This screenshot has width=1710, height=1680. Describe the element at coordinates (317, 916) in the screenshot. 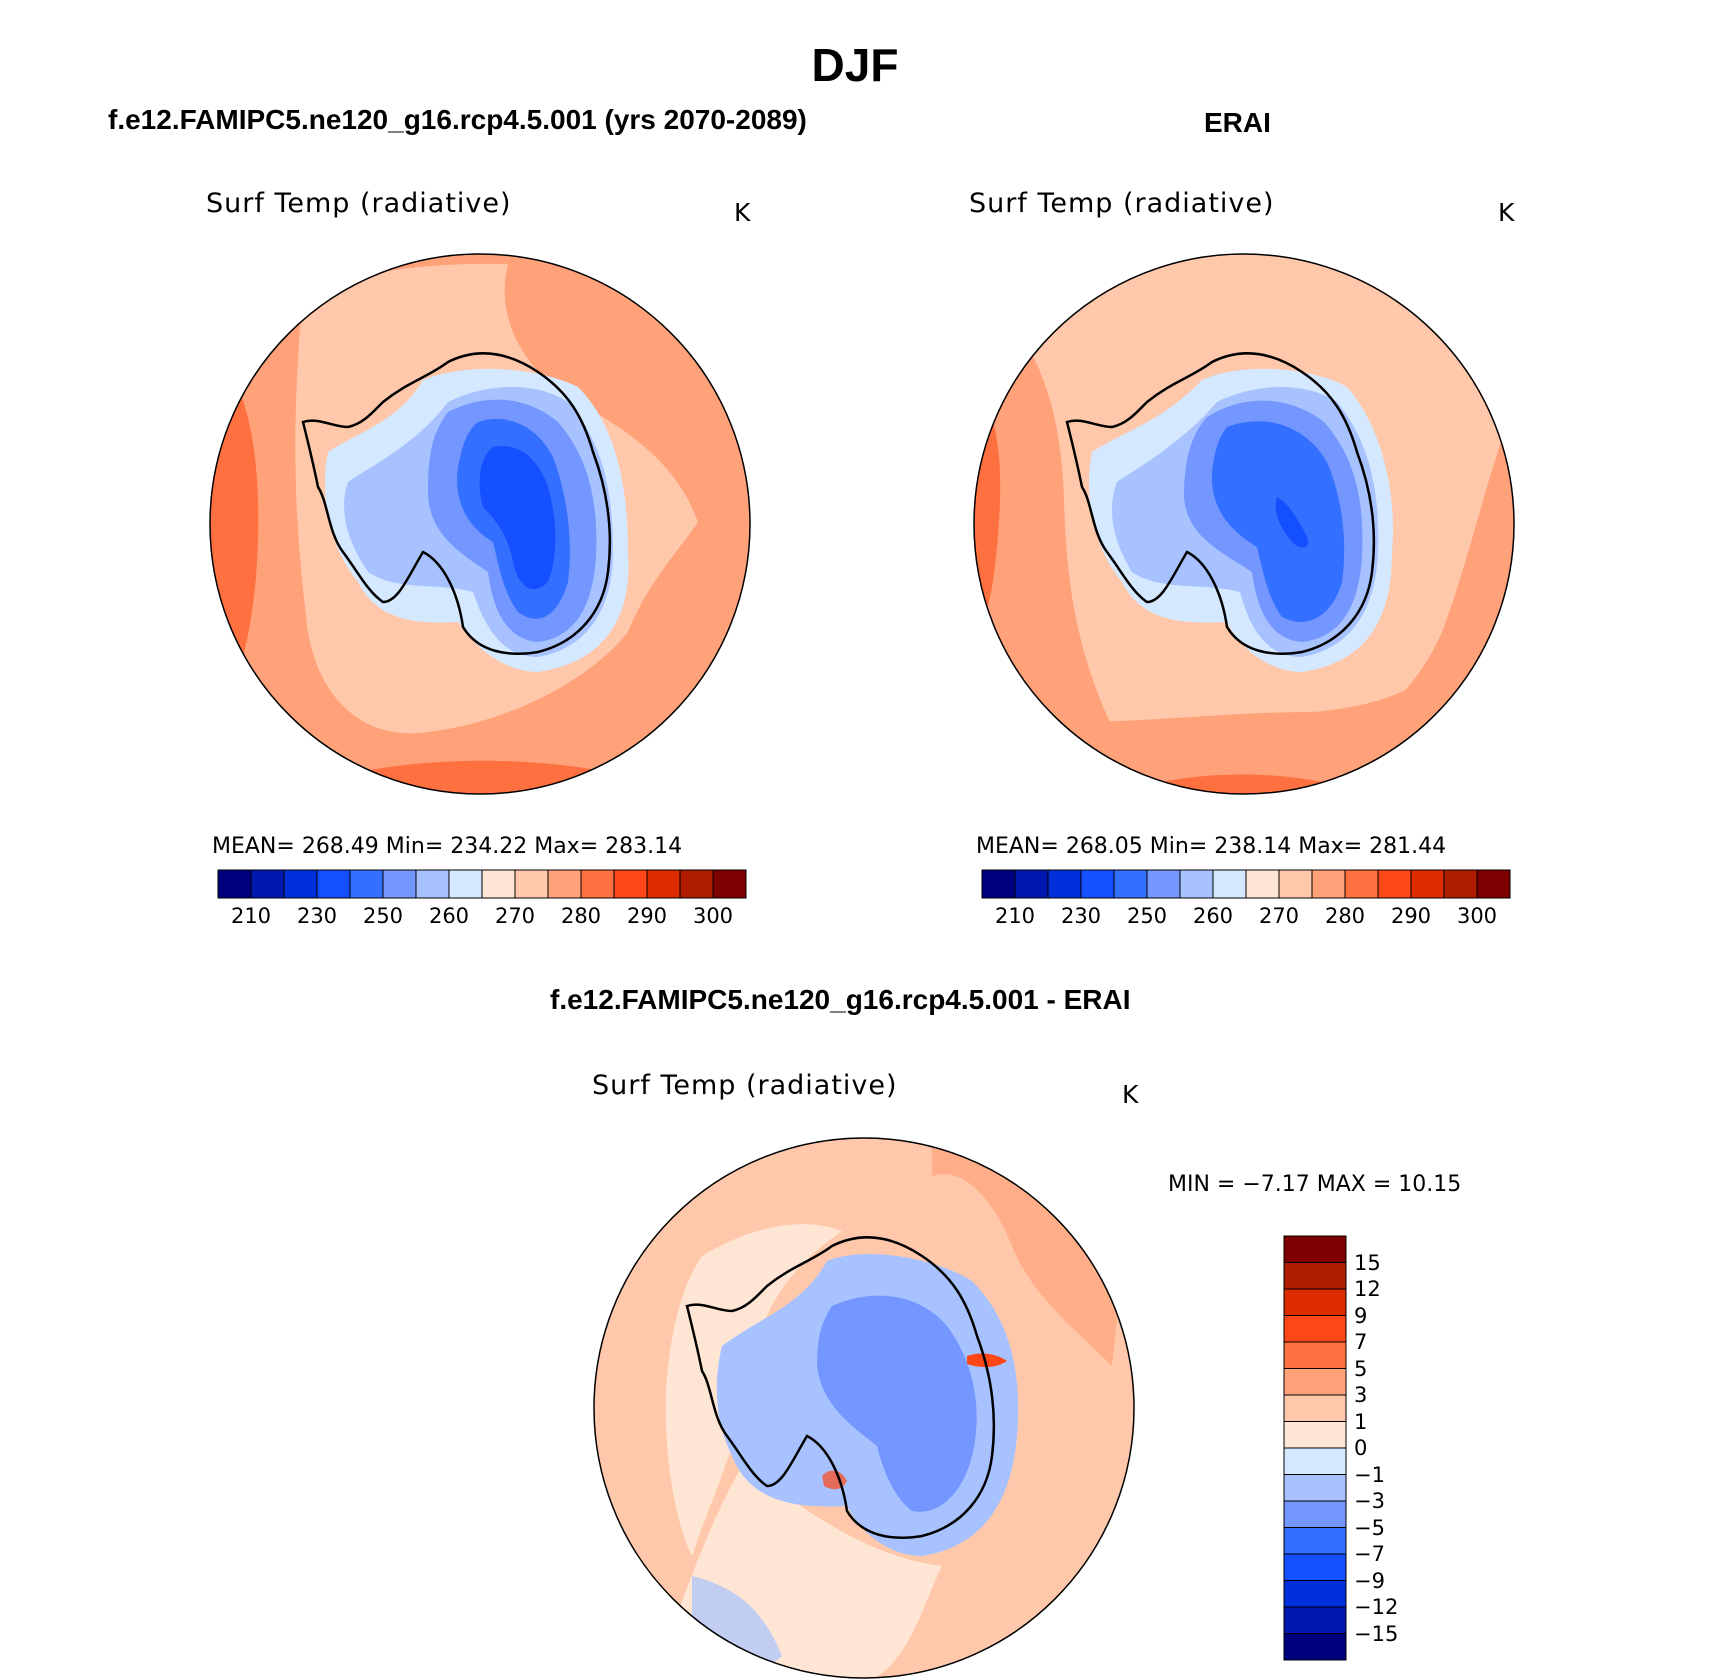

I see `model-cb-tick: 230` at that location.